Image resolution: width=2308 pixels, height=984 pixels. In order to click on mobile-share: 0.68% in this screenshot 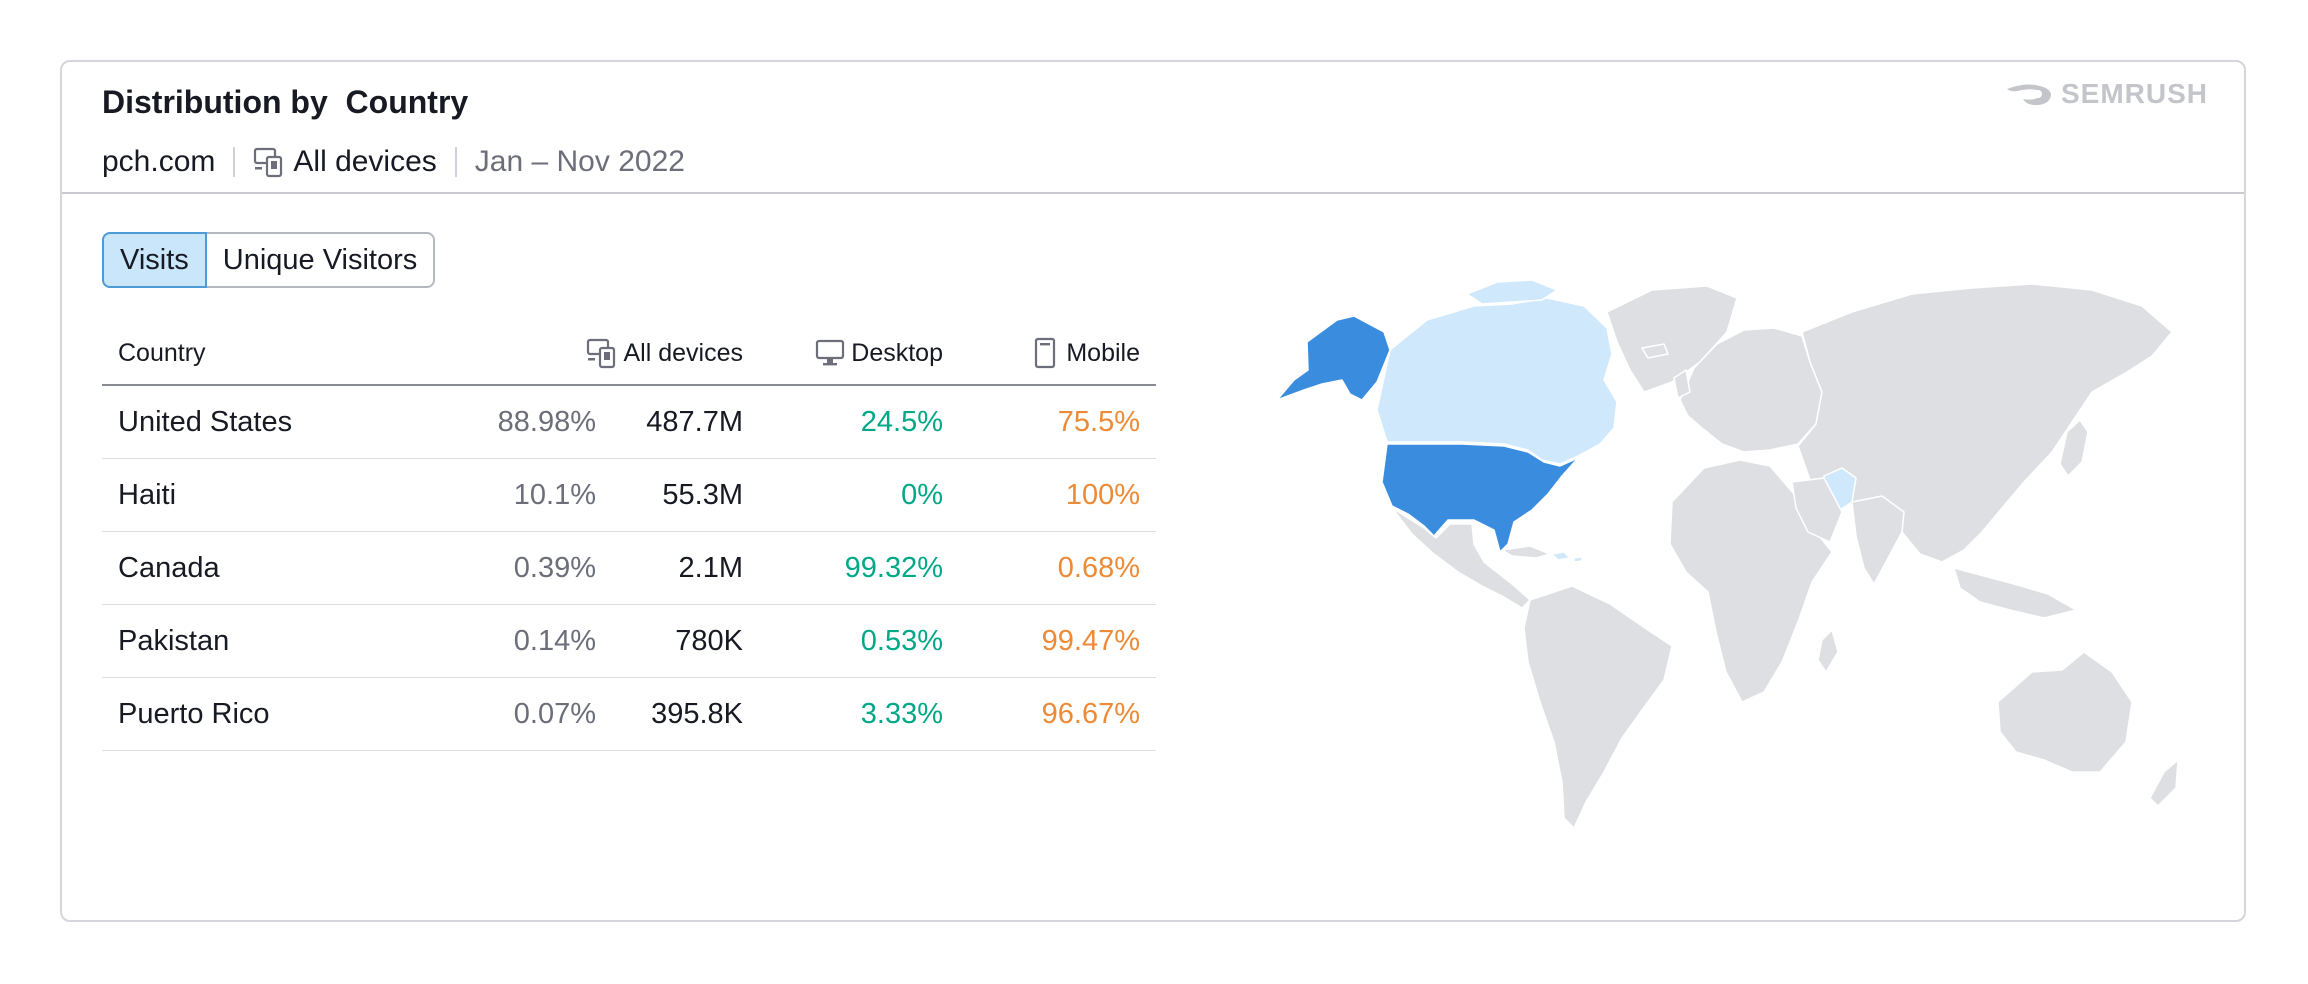, I will do `click(1098, 567)`.